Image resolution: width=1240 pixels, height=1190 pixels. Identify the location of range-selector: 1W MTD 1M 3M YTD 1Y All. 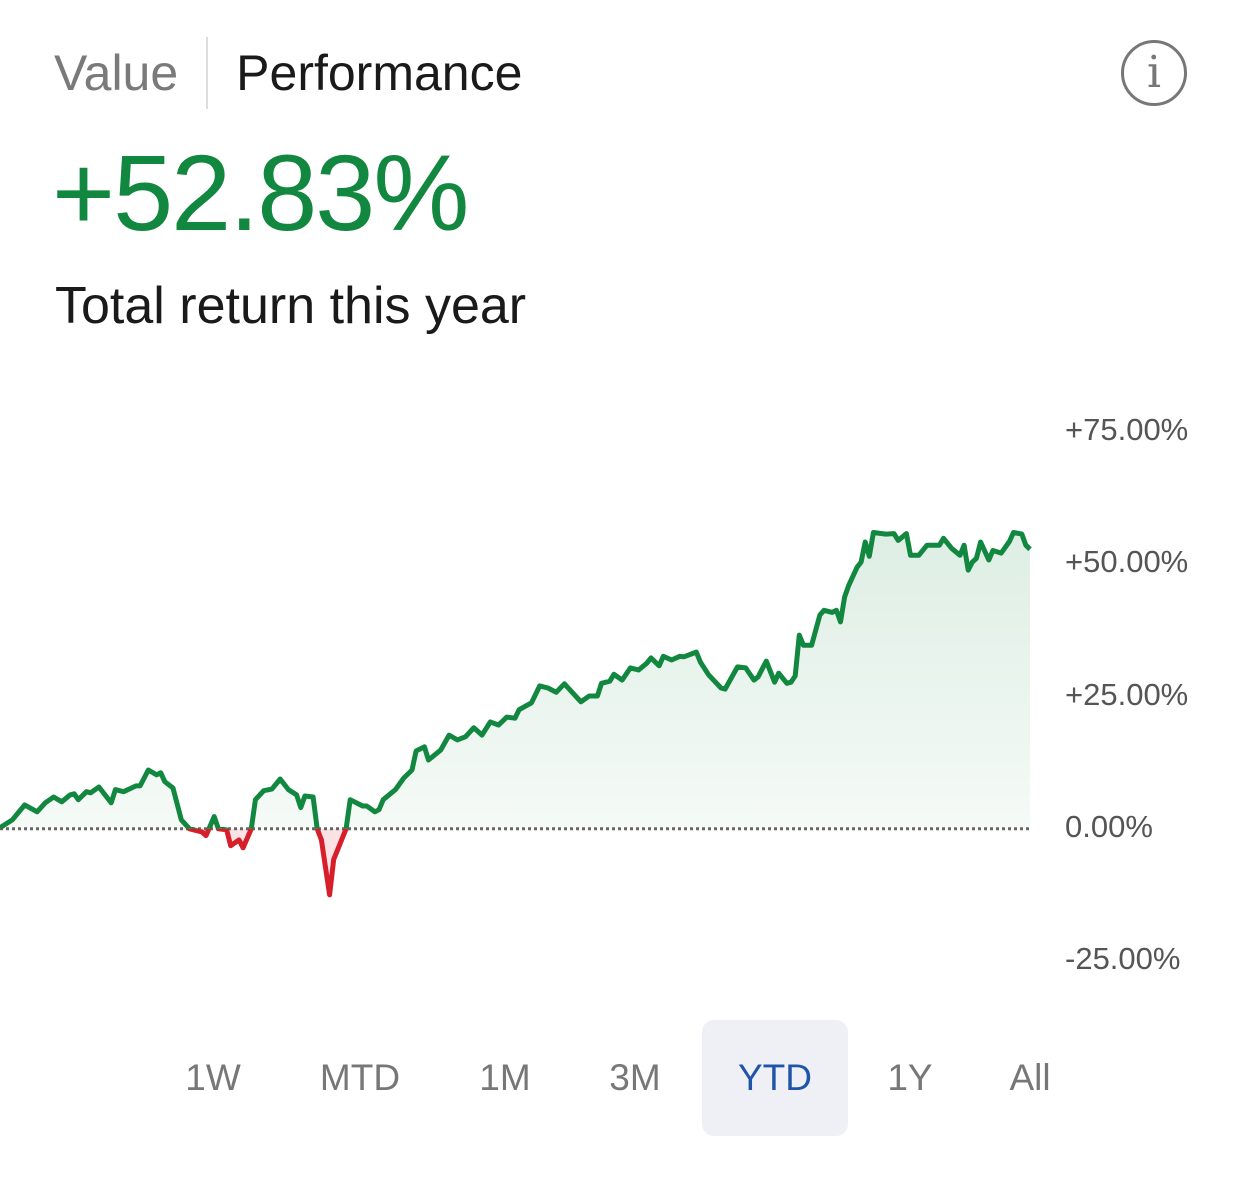
(620, 1078).